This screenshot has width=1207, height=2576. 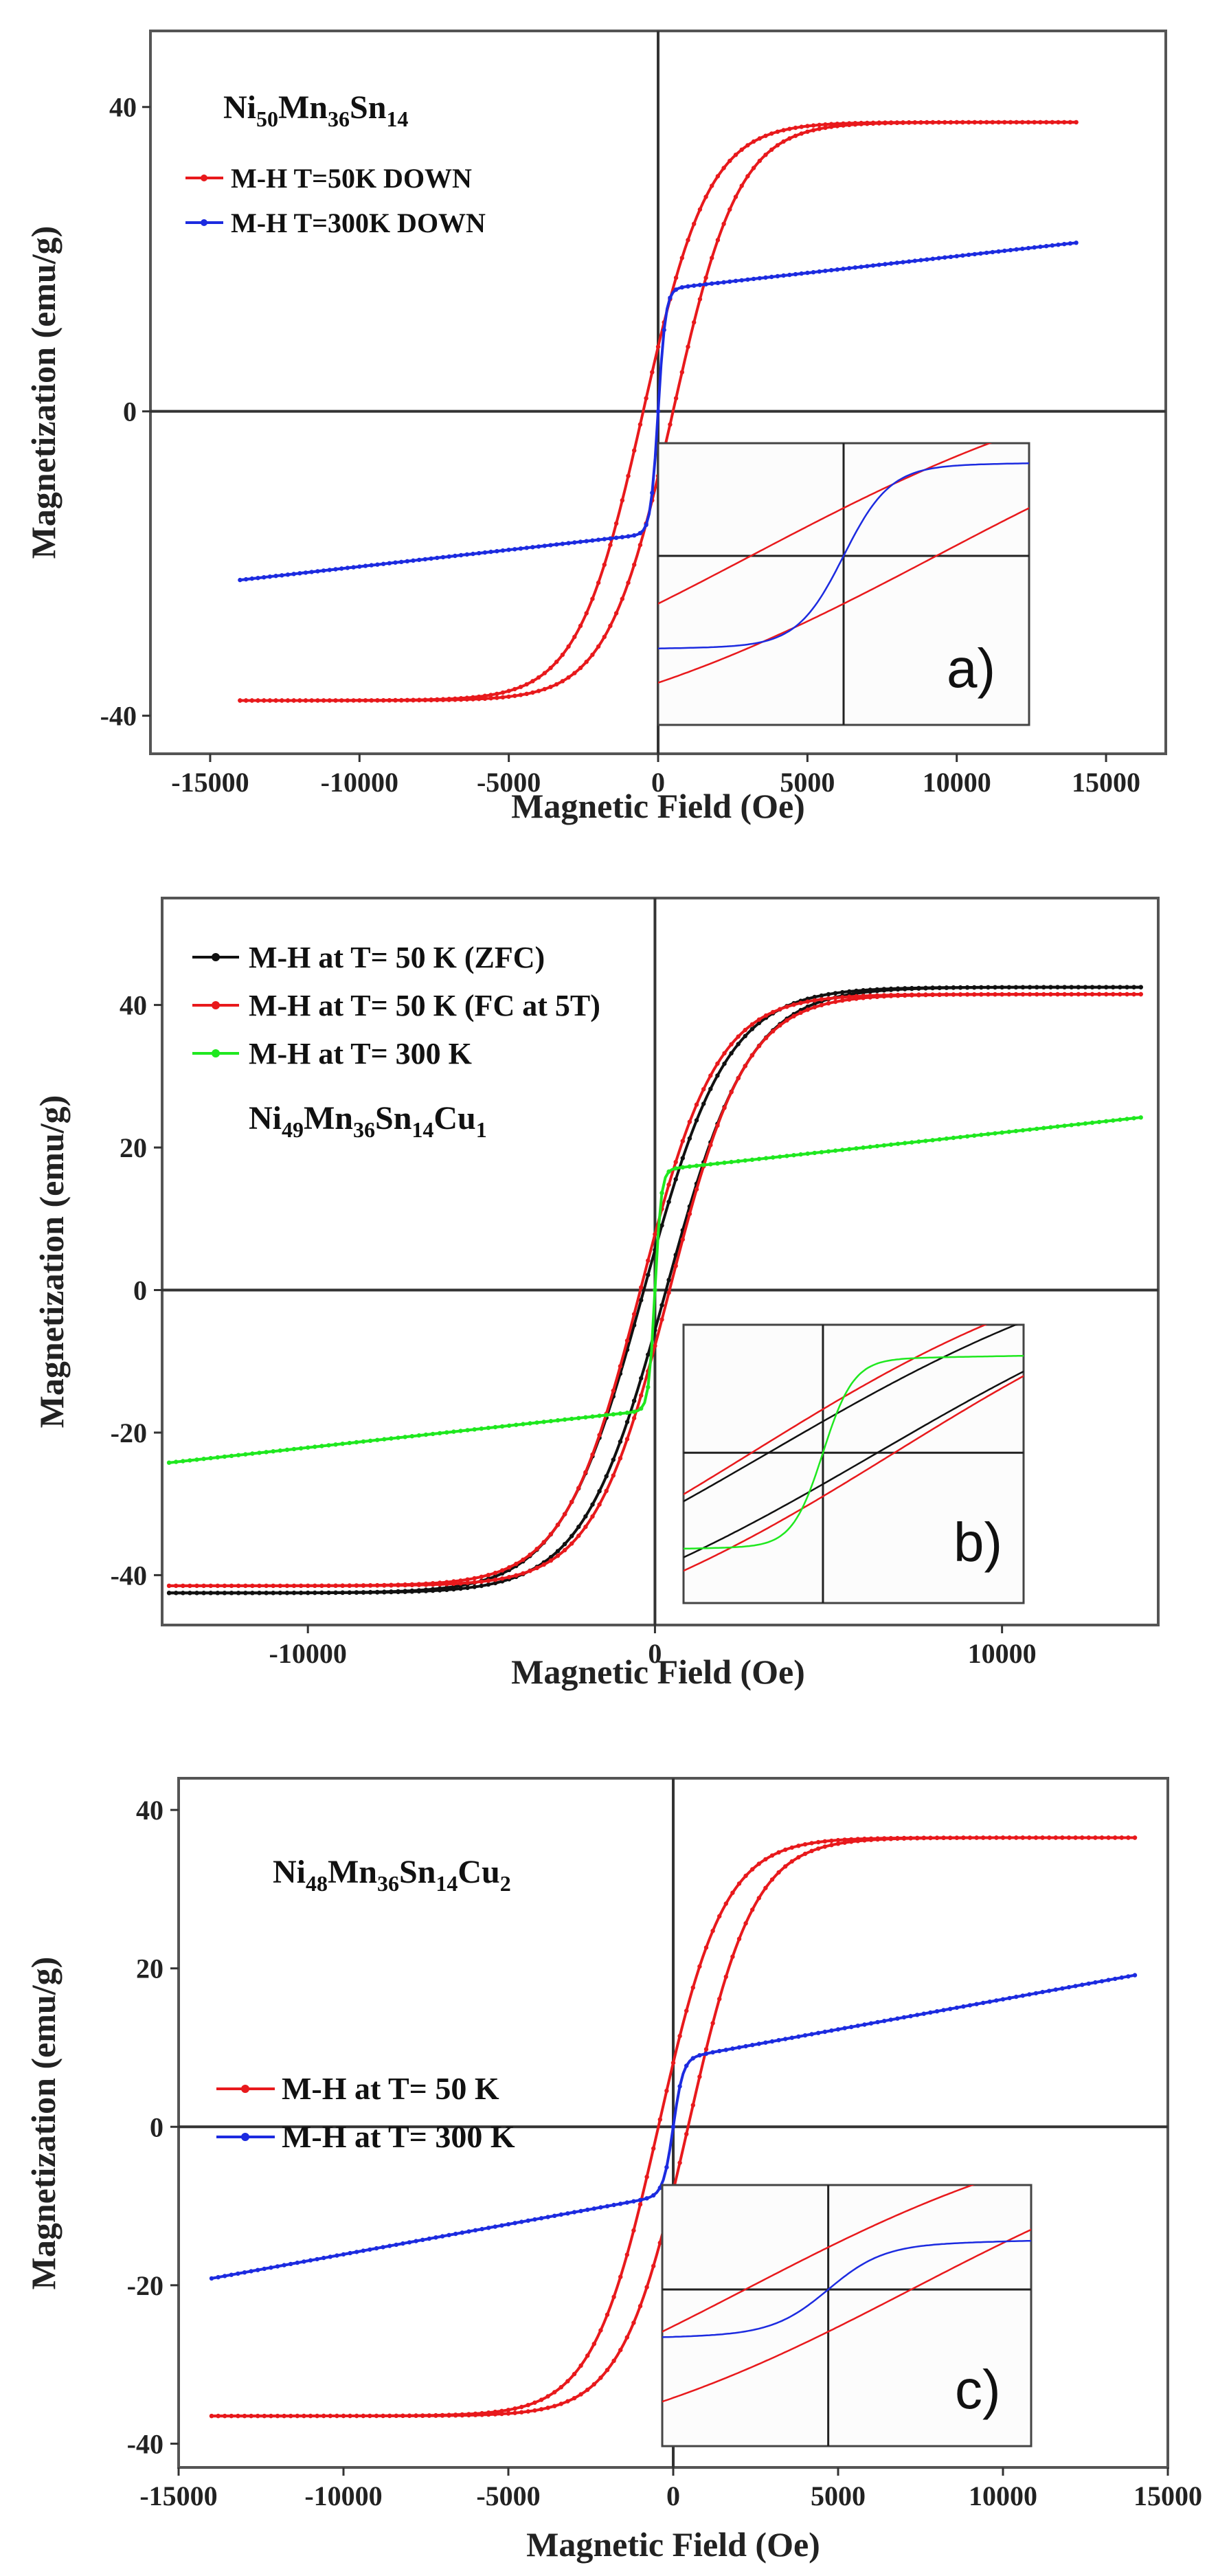 What do you see at coordinates (957, 782) in the screenshot?
I see `x-tick-label: 10000` at bounding box center [957, 782].